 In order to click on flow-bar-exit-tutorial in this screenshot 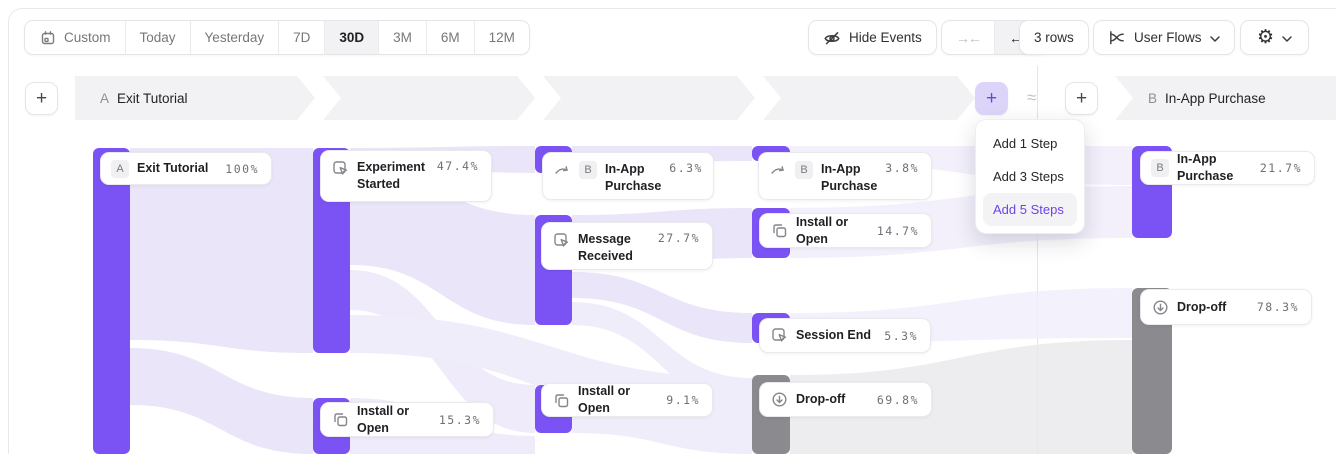, I will do `click(111, 301)`.